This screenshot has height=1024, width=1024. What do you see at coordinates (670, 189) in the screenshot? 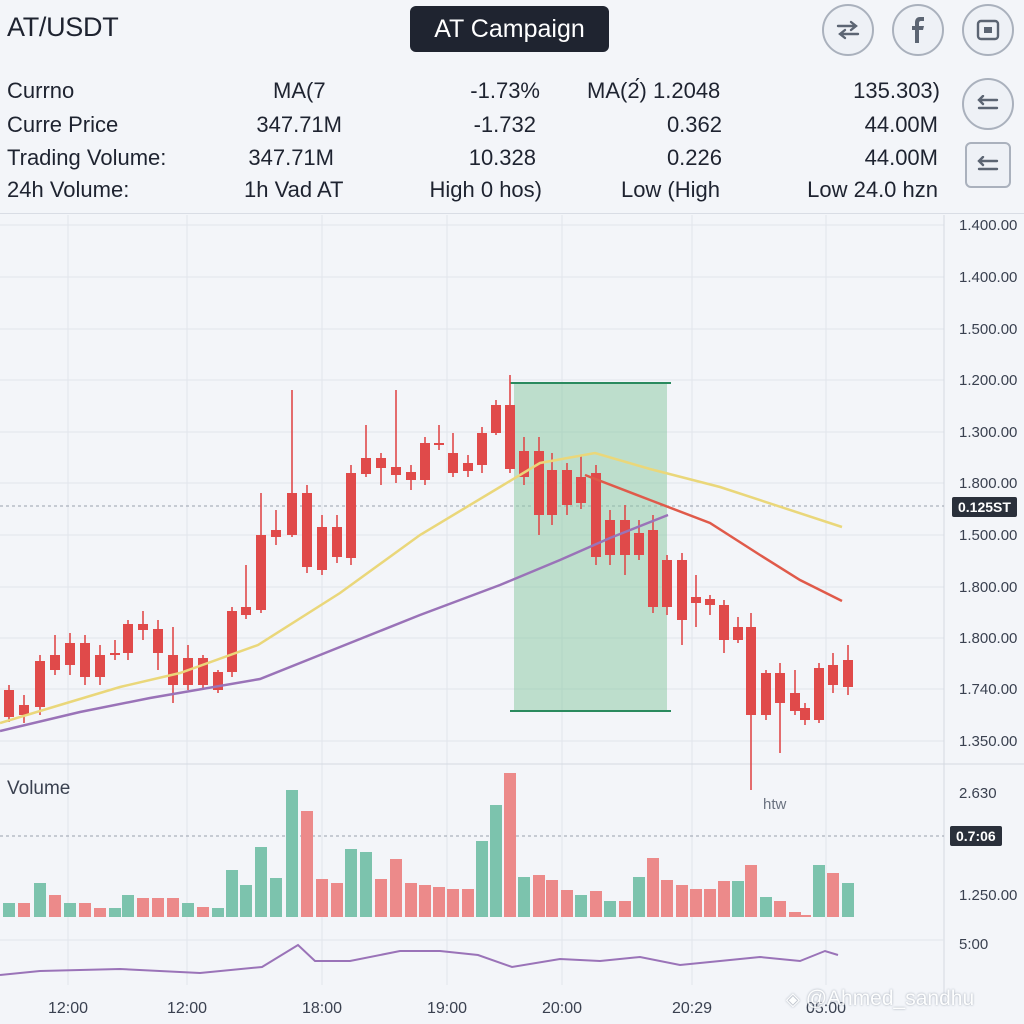
I see `stat-value: Low (High` at bounding box center [670, 189].